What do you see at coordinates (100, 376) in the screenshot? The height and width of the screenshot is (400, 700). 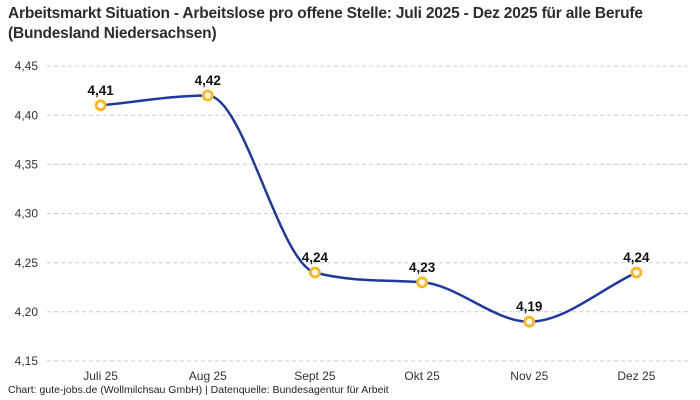 I see `x-axis-tick-label: Juli 25` at bounding box center [100, 376].